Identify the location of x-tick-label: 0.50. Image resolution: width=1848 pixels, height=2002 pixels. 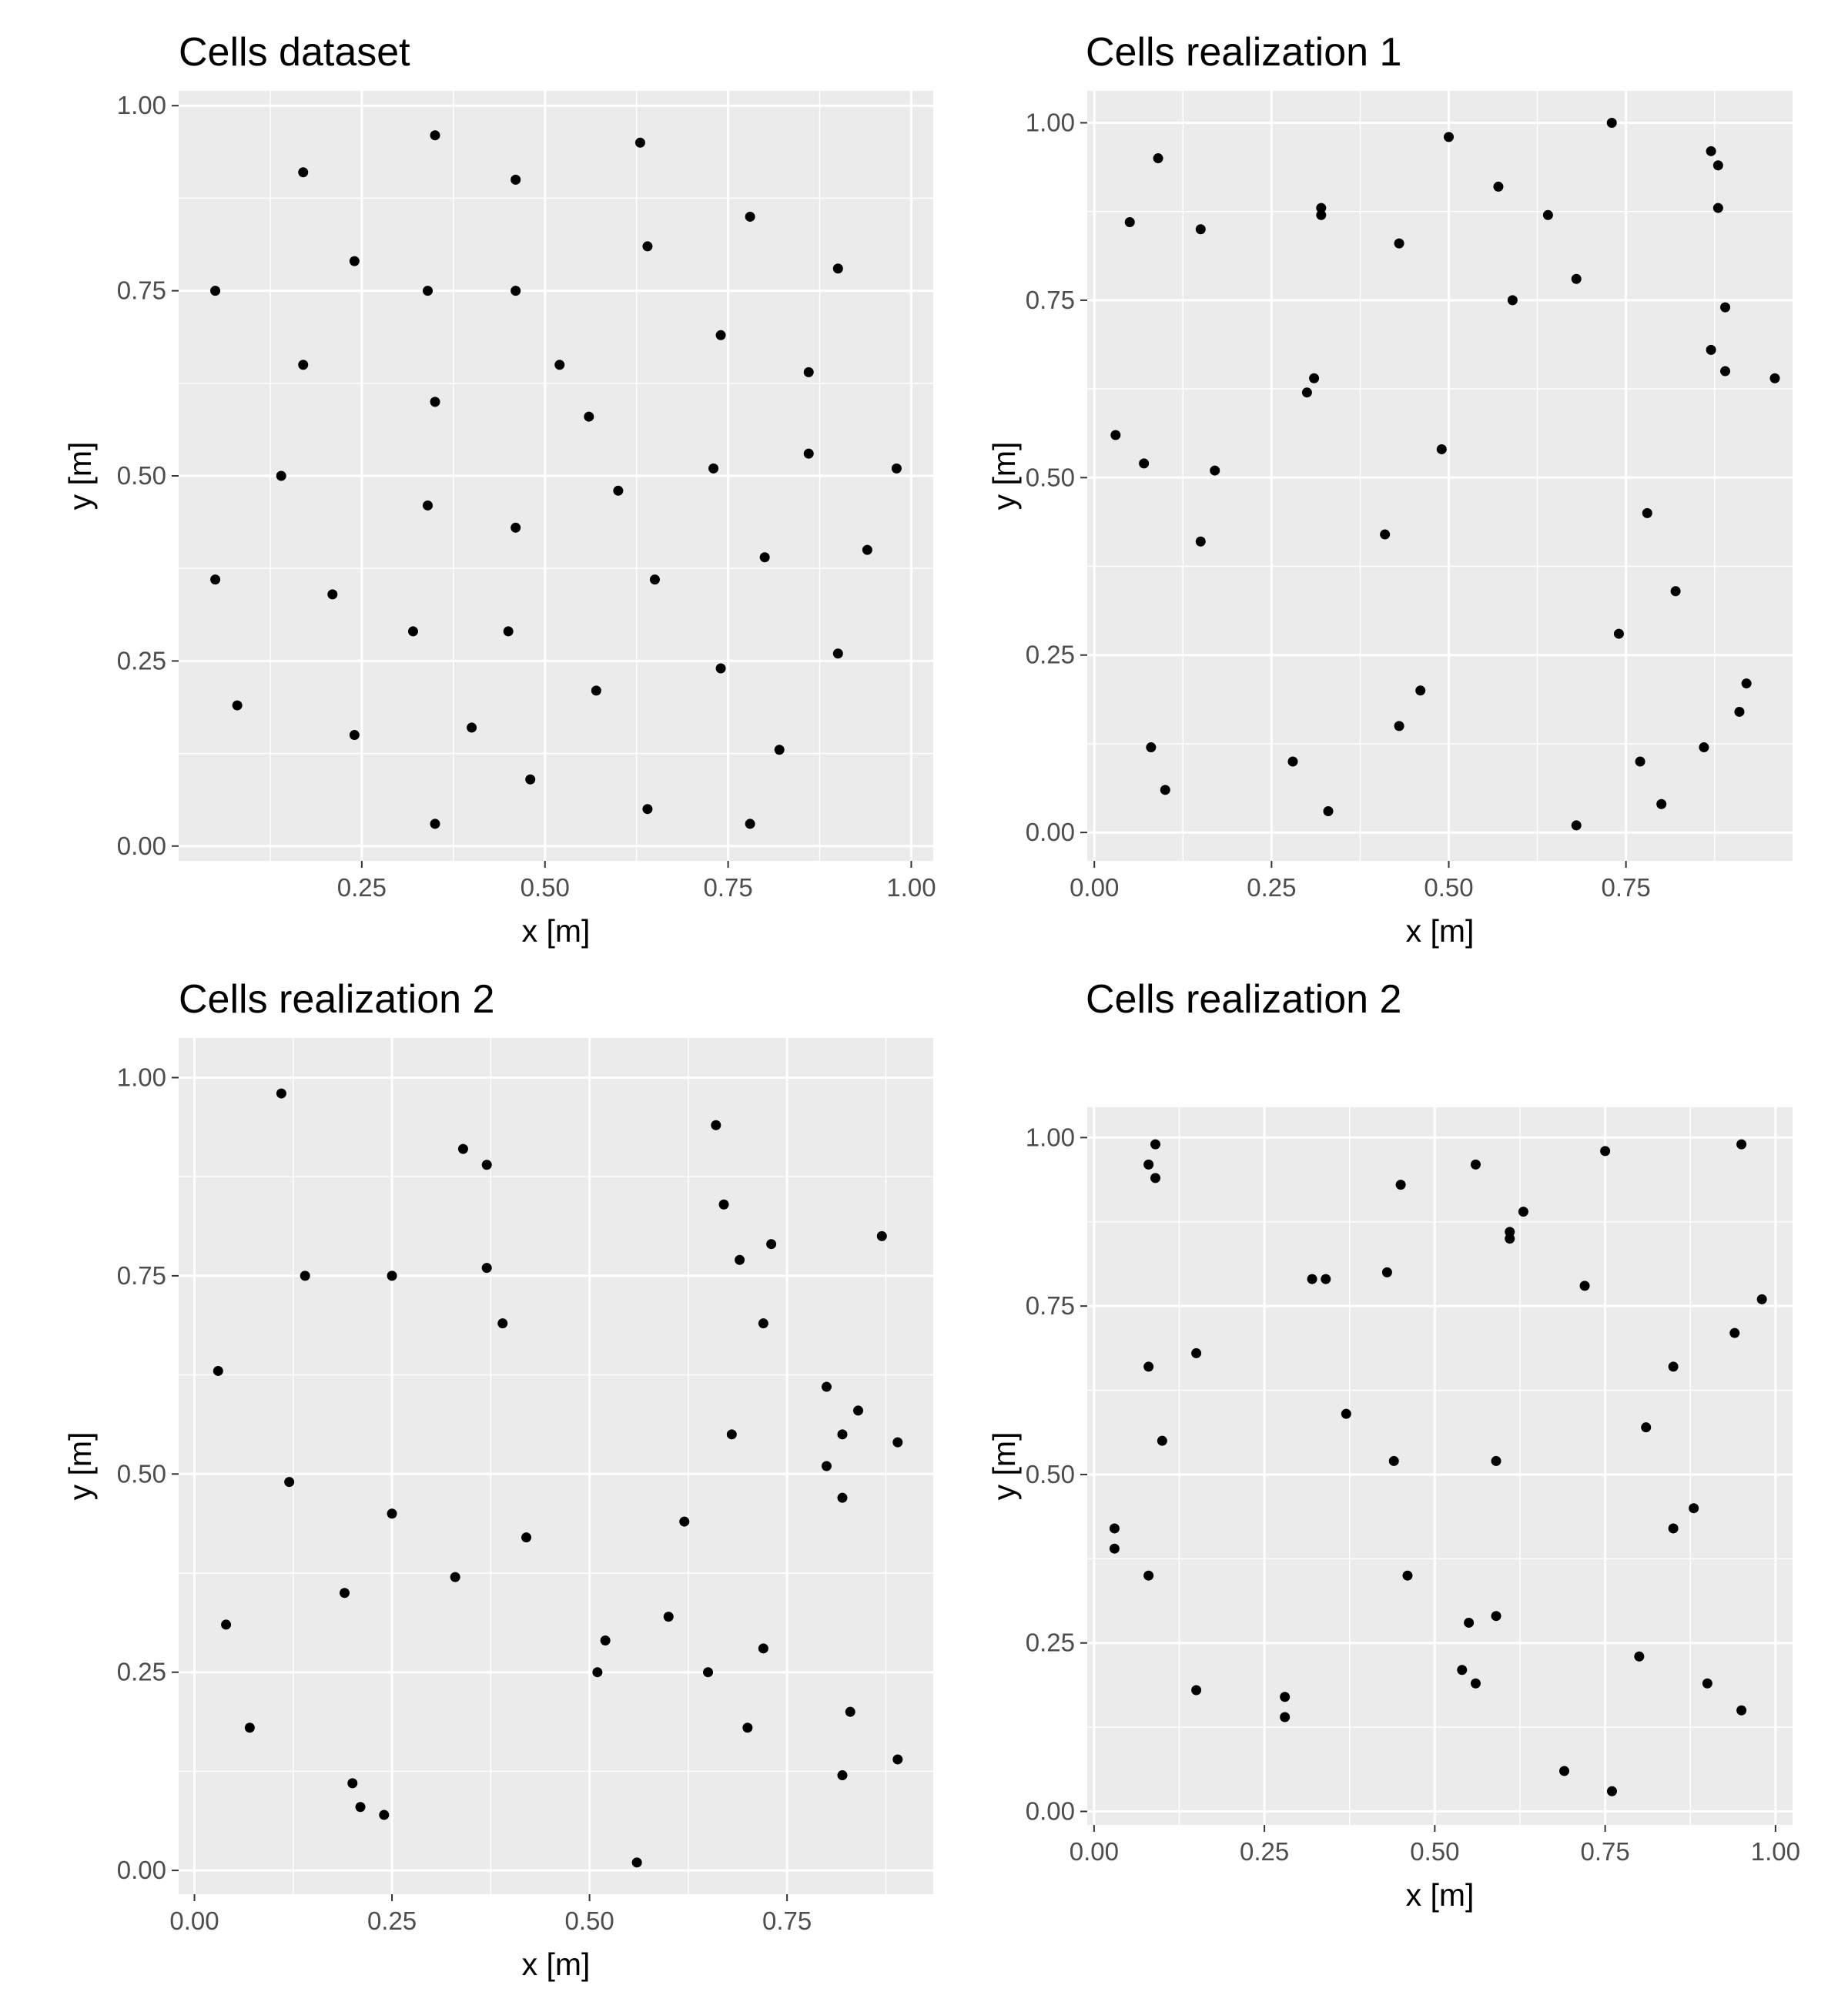
(1434, 1851).